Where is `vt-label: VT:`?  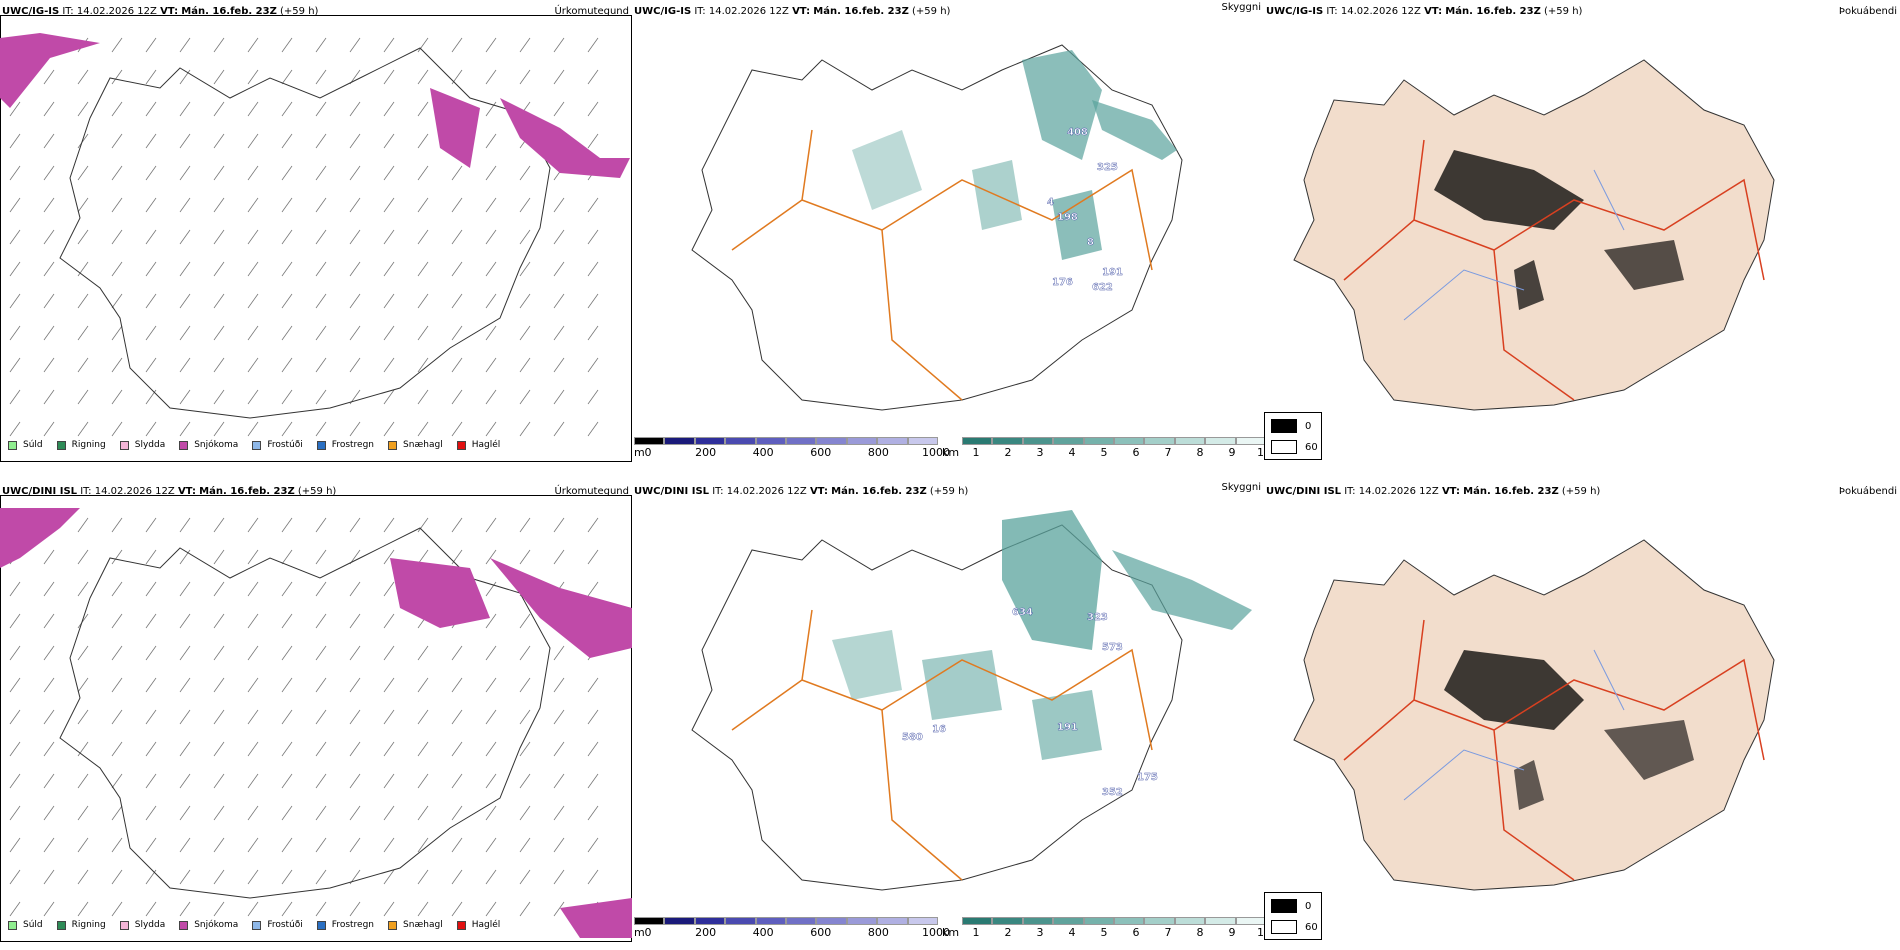
vt-label: VT: is located at coordinates (186, 491).